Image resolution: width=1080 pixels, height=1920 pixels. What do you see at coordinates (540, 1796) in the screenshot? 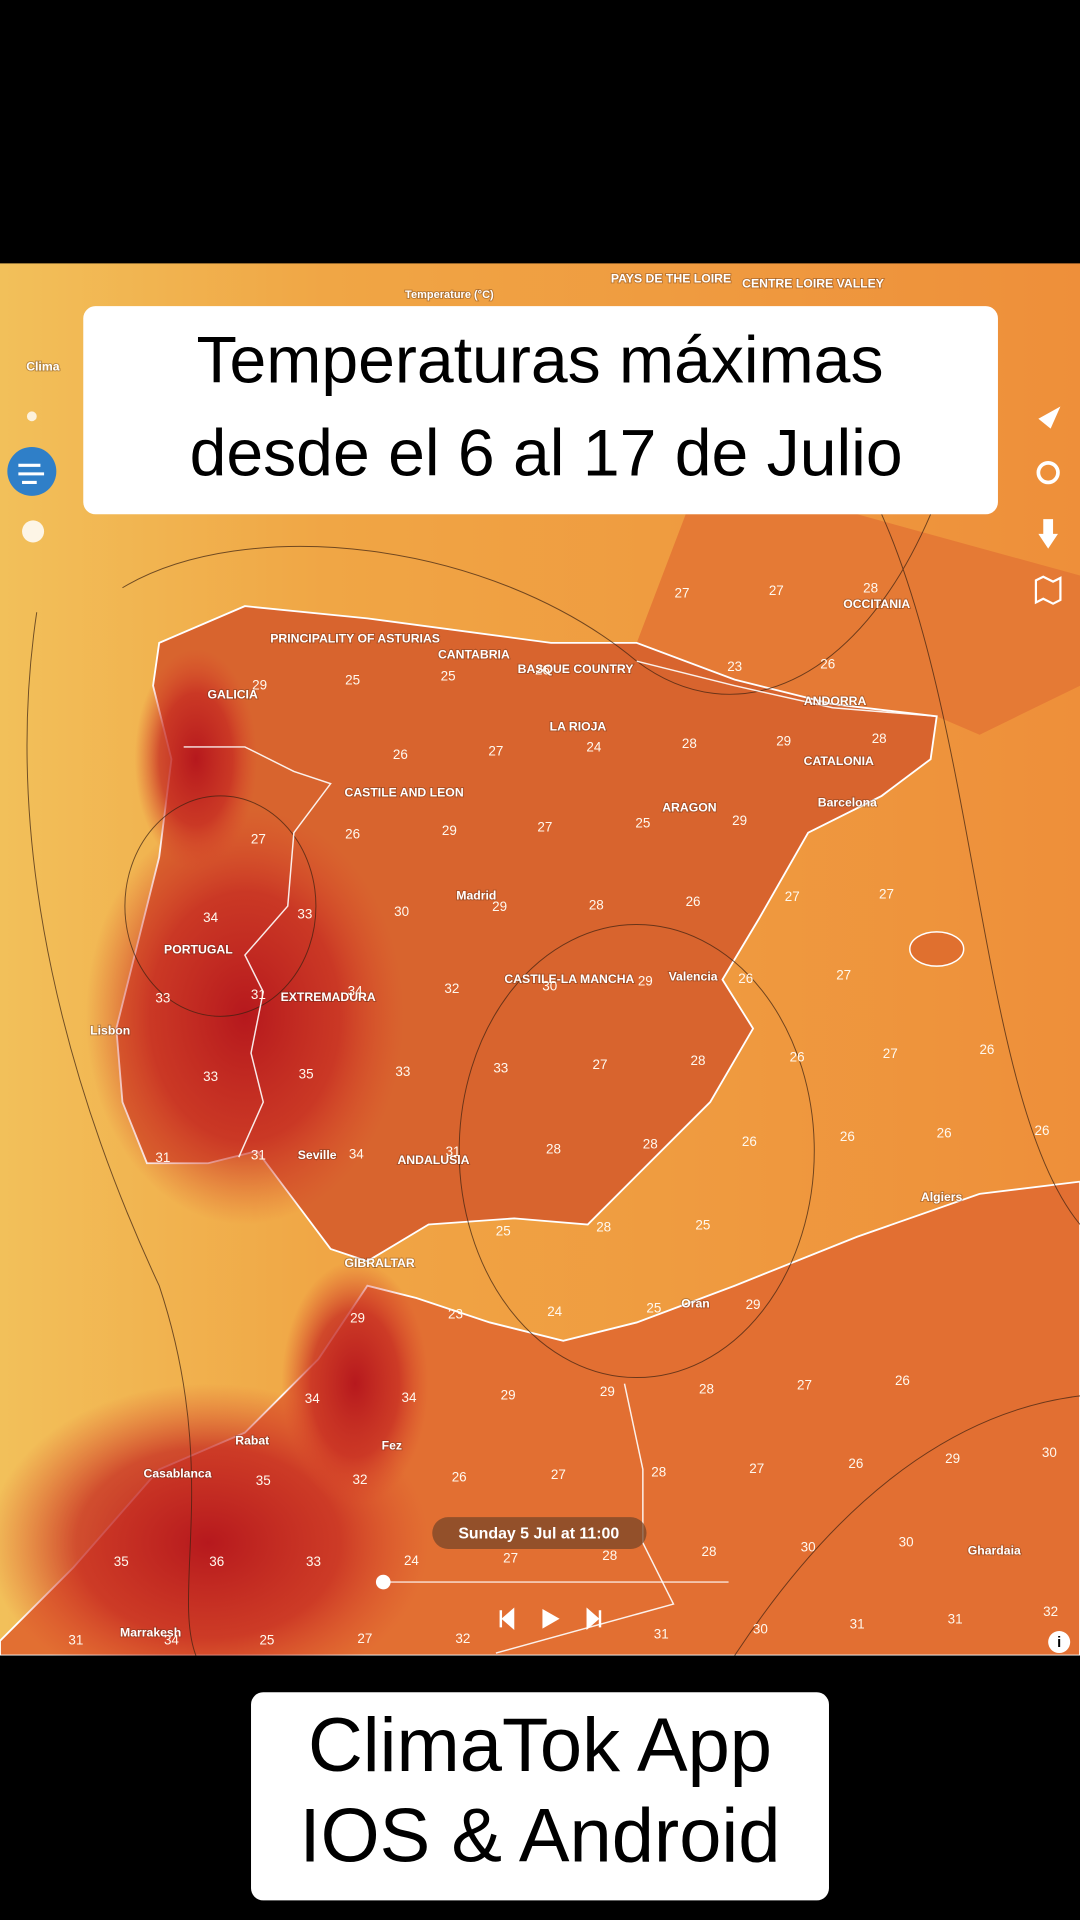
I see `caption-box` at bounding box center [540, 1796].